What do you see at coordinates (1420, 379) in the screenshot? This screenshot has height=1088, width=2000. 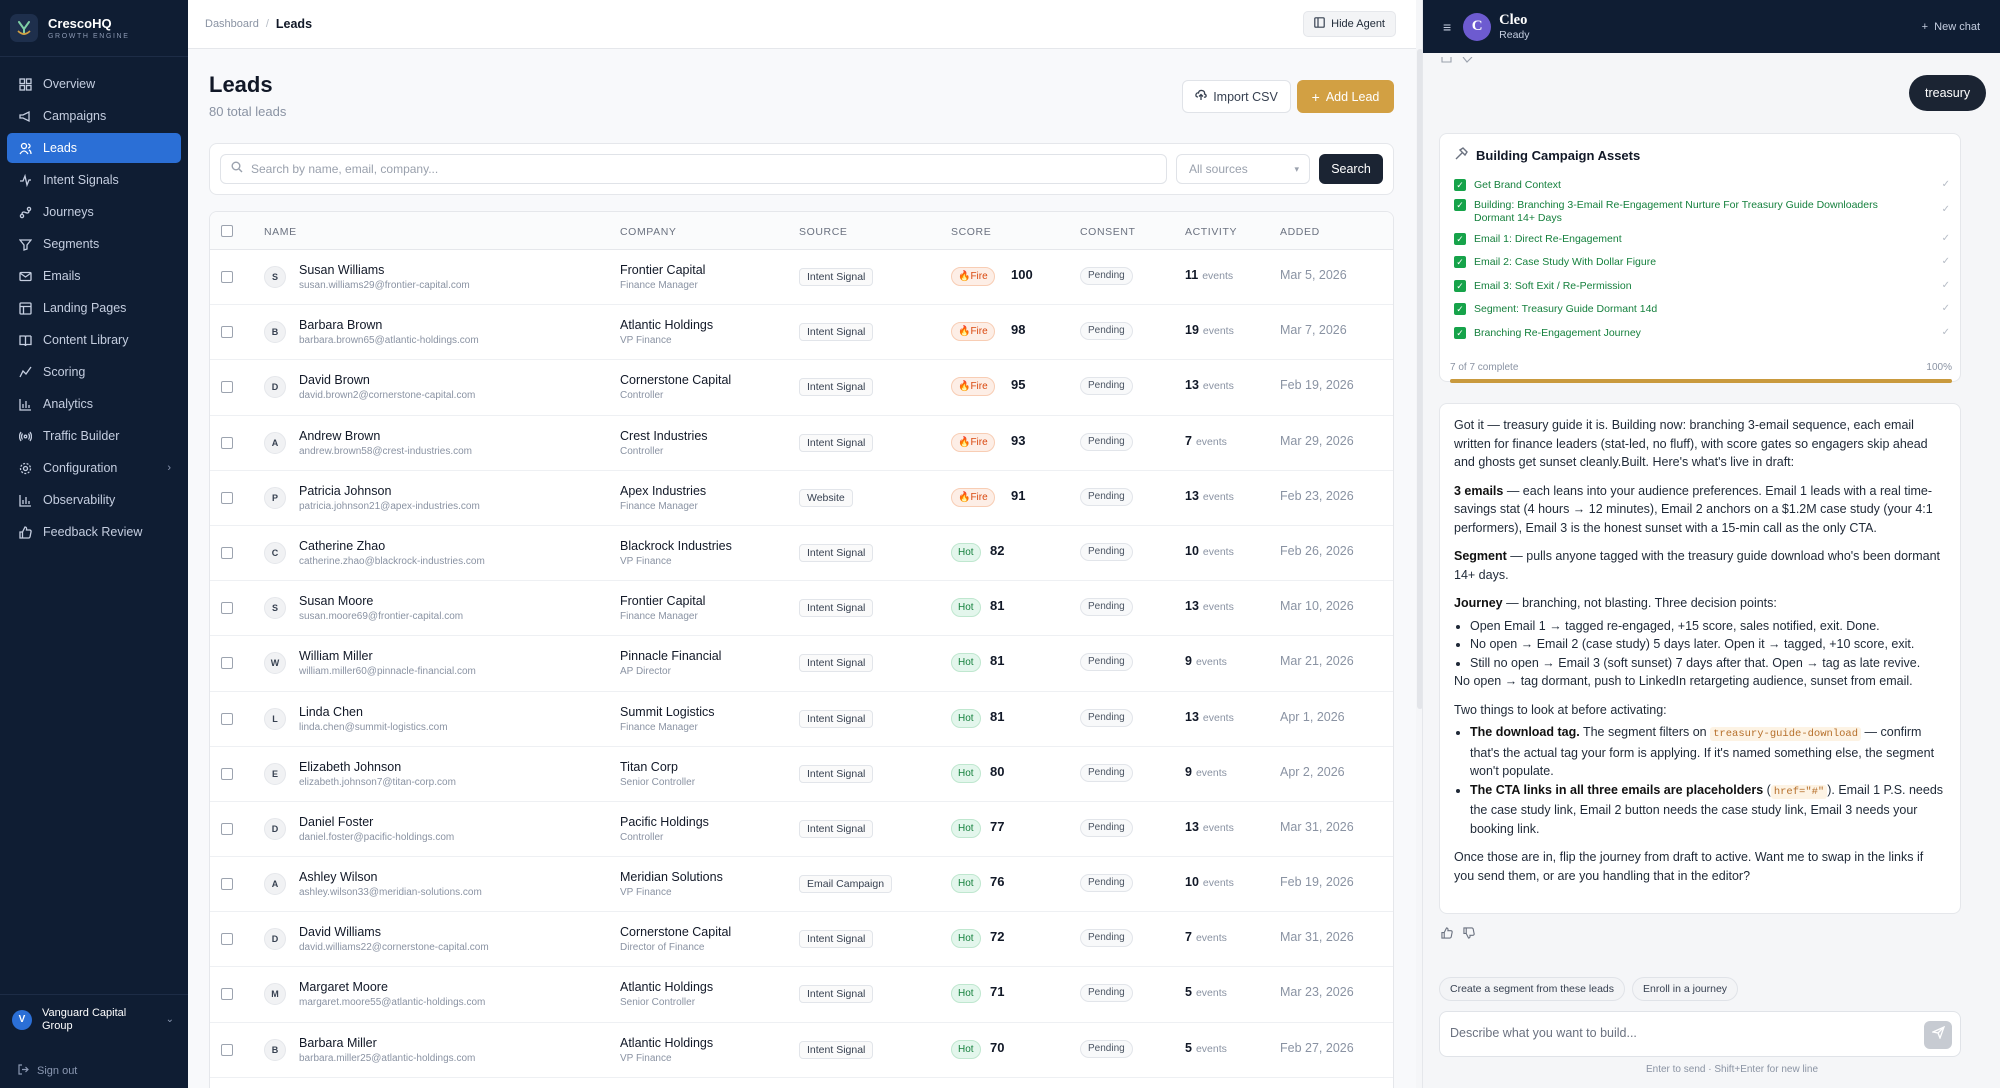 I see `scrollbar` at bounding box center [1420, 379].